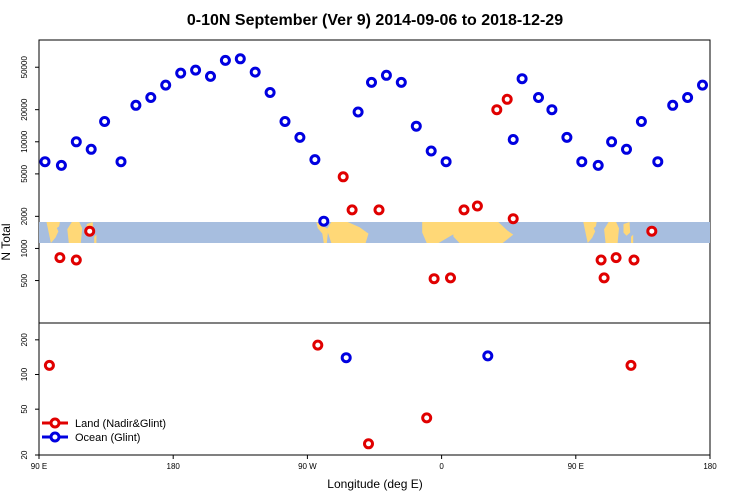 The height and width of the screenshot is (500, 750). Describe the element at coordinates (374, 232) in the screenshot. I see `map-strip` at that location.